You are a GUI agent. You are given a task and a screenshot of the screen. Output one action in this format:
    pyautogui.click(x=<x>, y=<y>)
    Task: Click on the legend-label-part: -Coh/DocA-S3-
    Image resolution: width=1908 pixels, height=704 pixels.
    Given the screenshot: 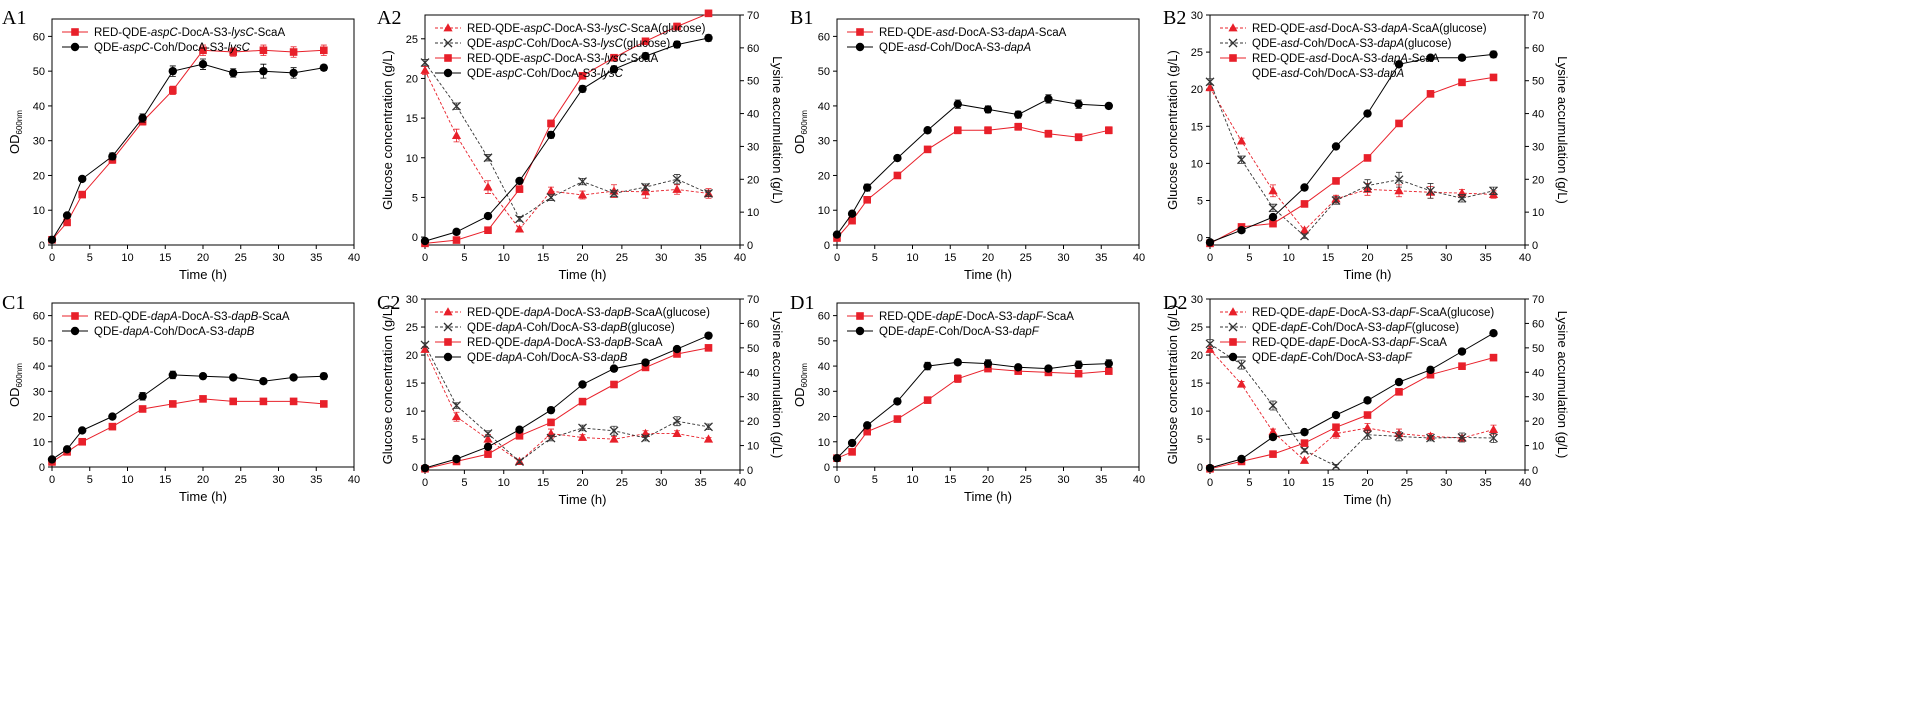 What is the action you would take?
    pyautogui.click(x=965, y=48)
    